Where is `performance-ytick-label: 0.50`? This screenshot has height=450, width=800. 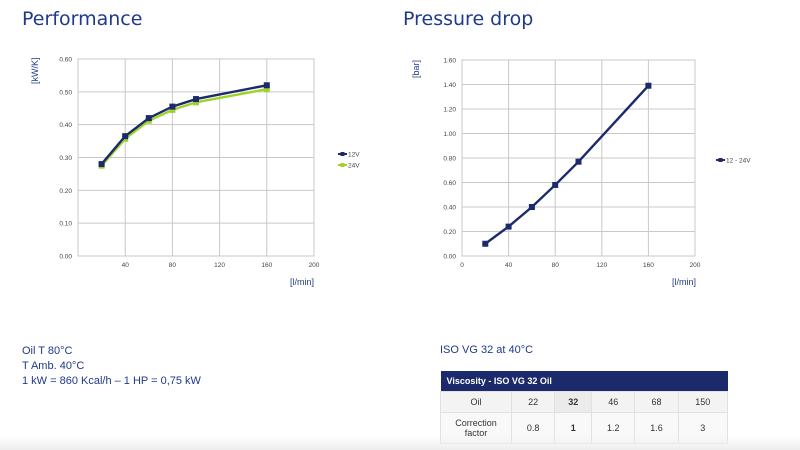
performance-ytick-label: 0.50 is located at coordinates (65, 92).